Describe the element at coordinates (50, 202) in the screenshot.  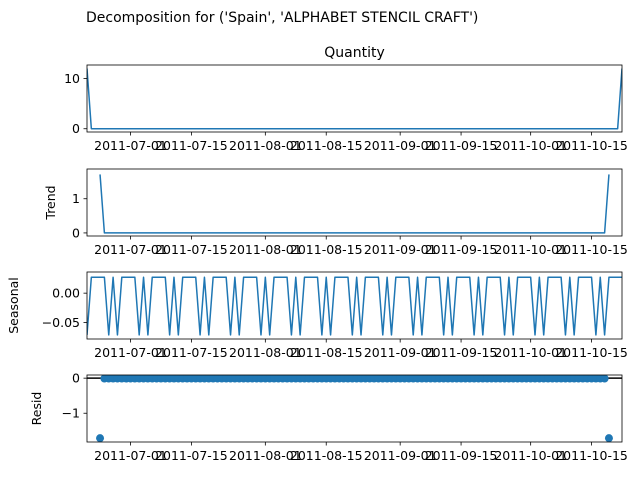
I see `y-axis-label: Trend` at that location.